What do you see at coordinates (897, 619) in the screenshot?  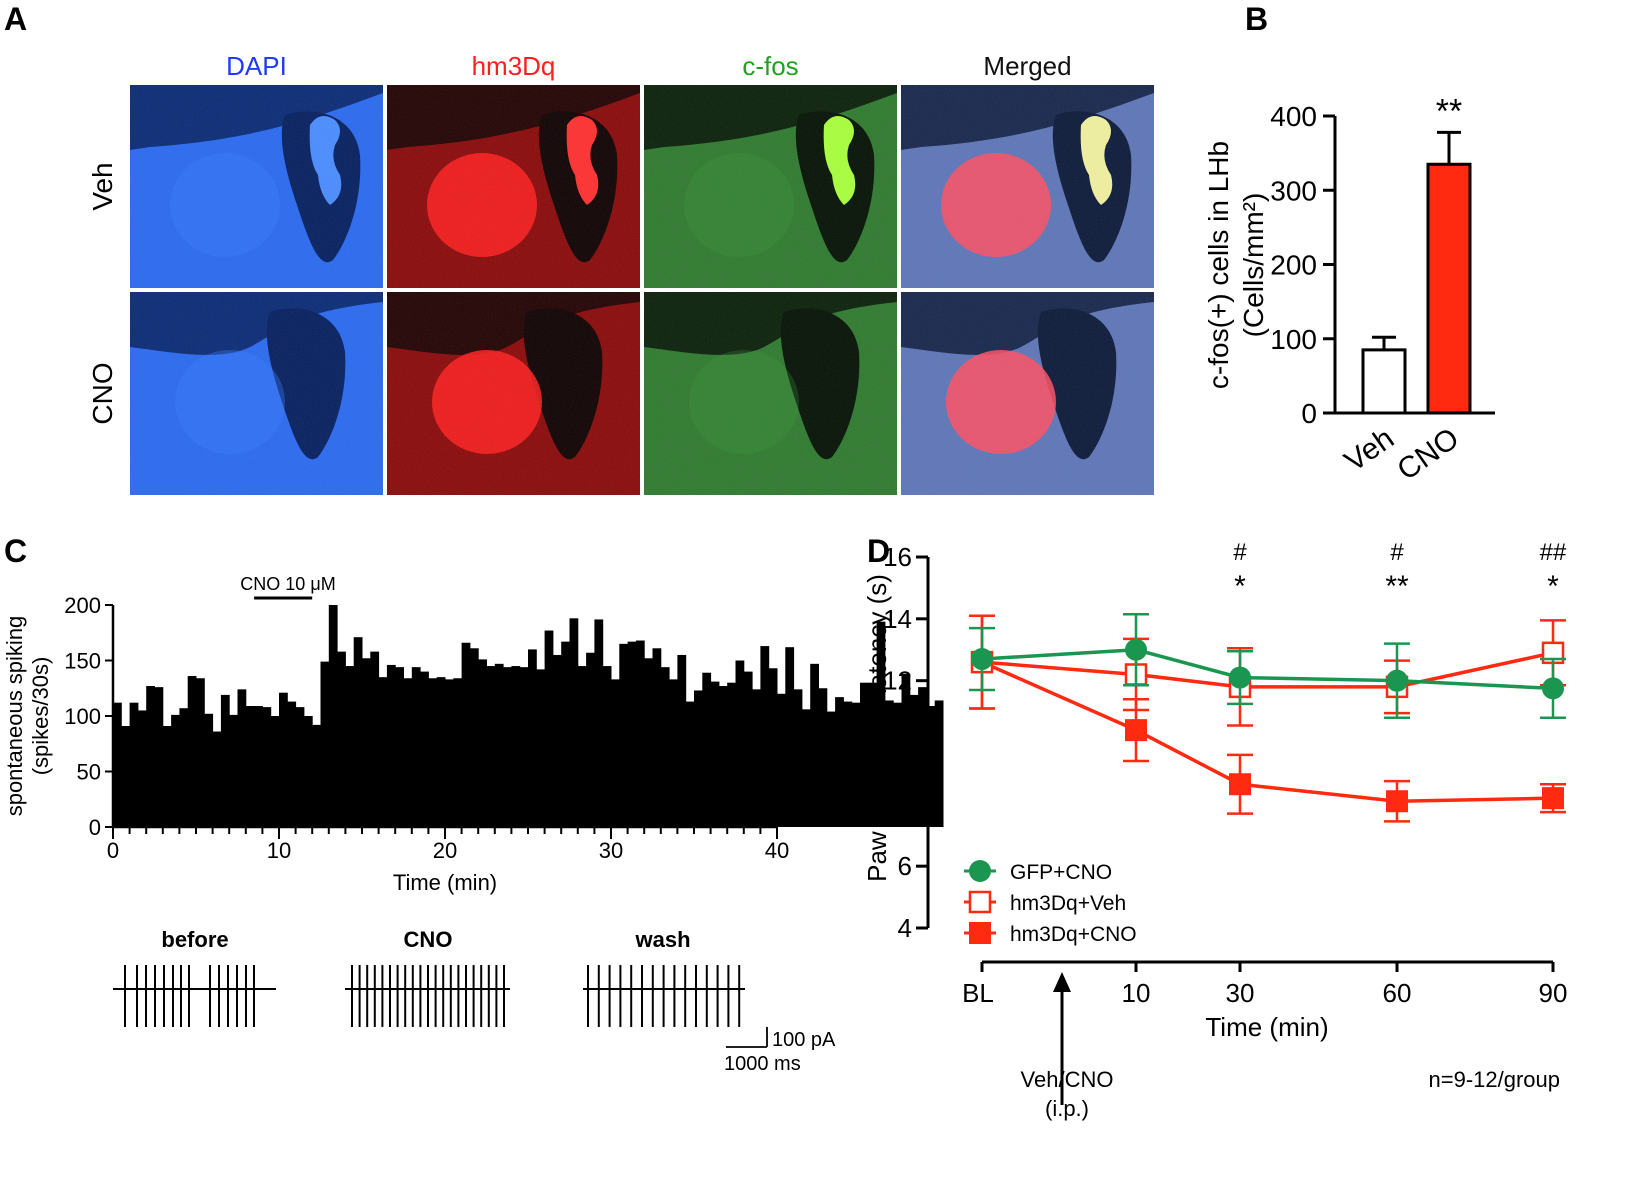 I see `y-tick-label: 14` at bounding box center [897, 619].